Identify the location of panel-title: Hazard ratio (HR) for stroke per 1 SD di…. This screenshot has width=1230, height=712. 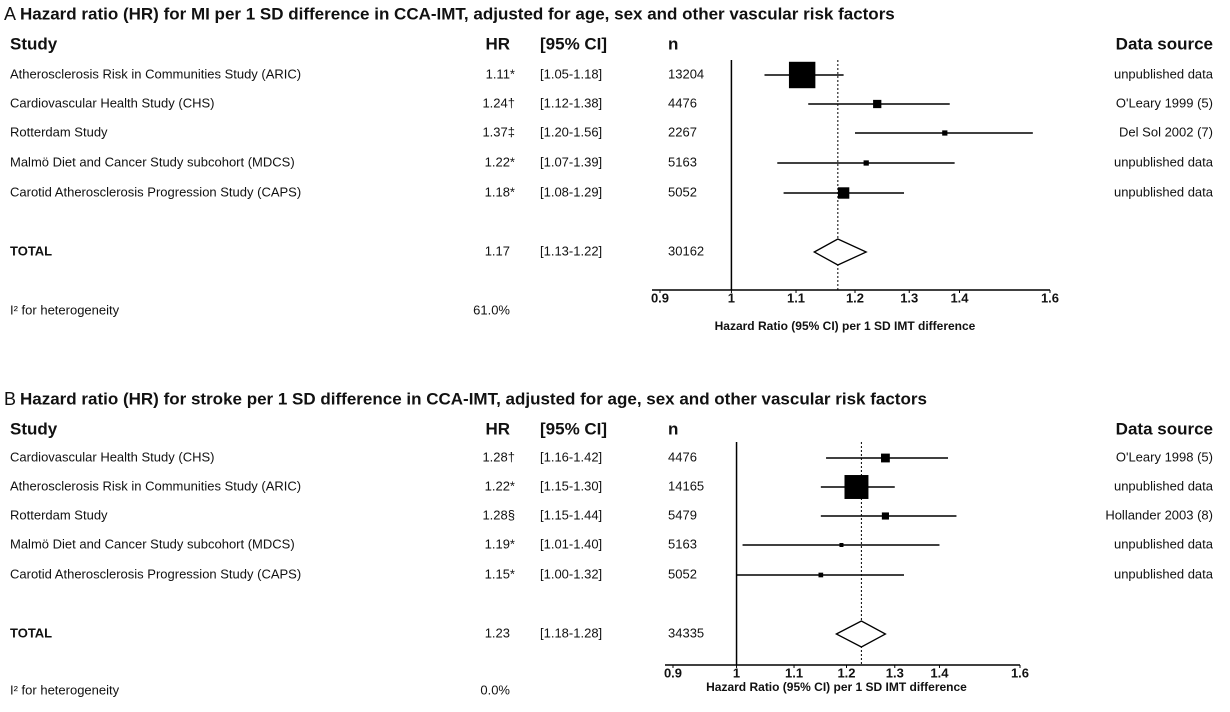
(473, 398).